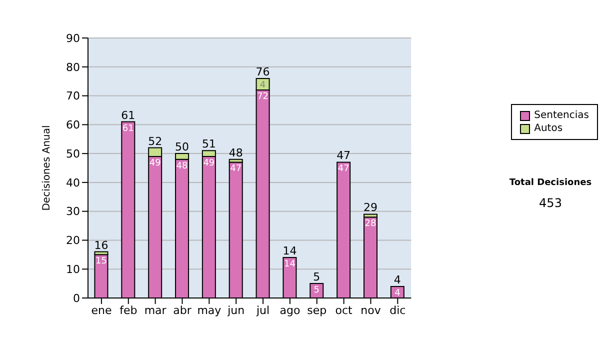  Describe the element at coordinates (397, 279) in the screenshot. I see `total-label: 4` at that location.